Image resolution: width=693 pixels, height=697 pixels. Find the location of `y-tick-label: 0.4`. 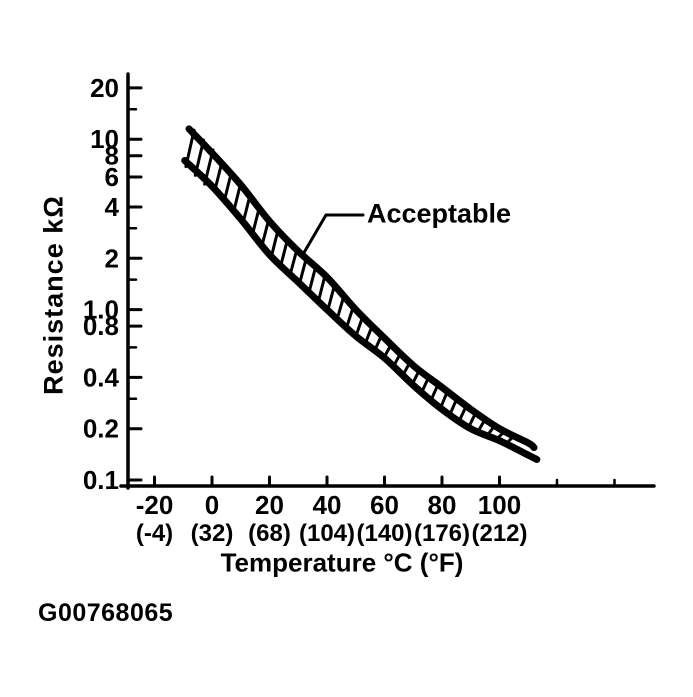

y-tick-label: 0.4 is located at coordinates (101, 377).